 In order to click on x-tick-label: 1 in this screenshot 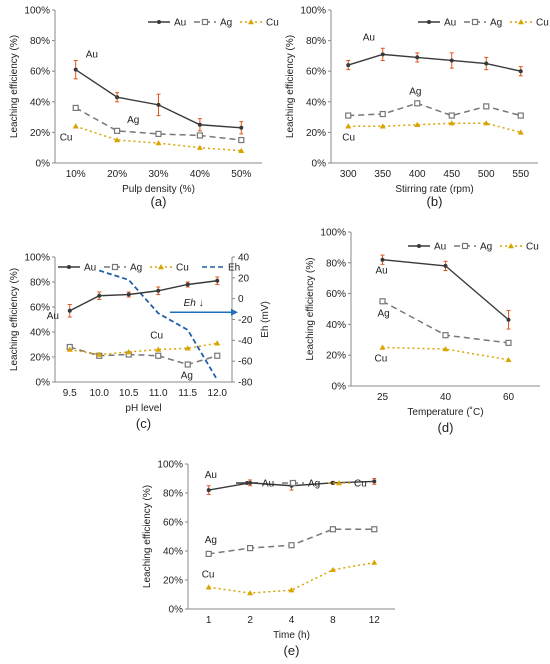, I will do `click(209, 620)`.